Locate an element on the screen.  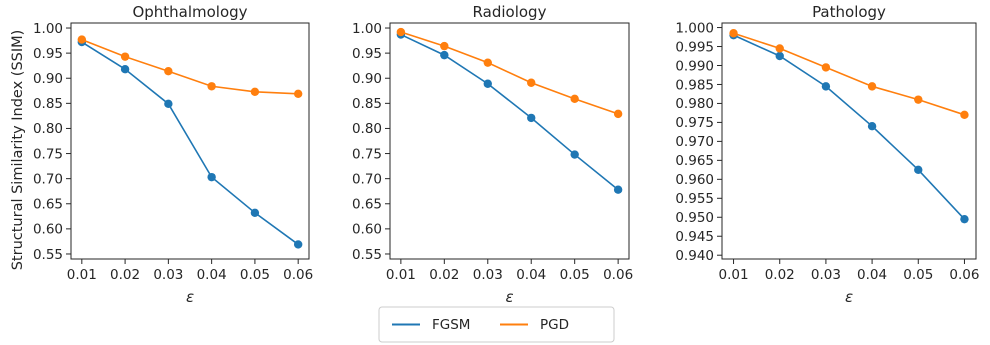
legend-frame is located at coordinates (496, 324).